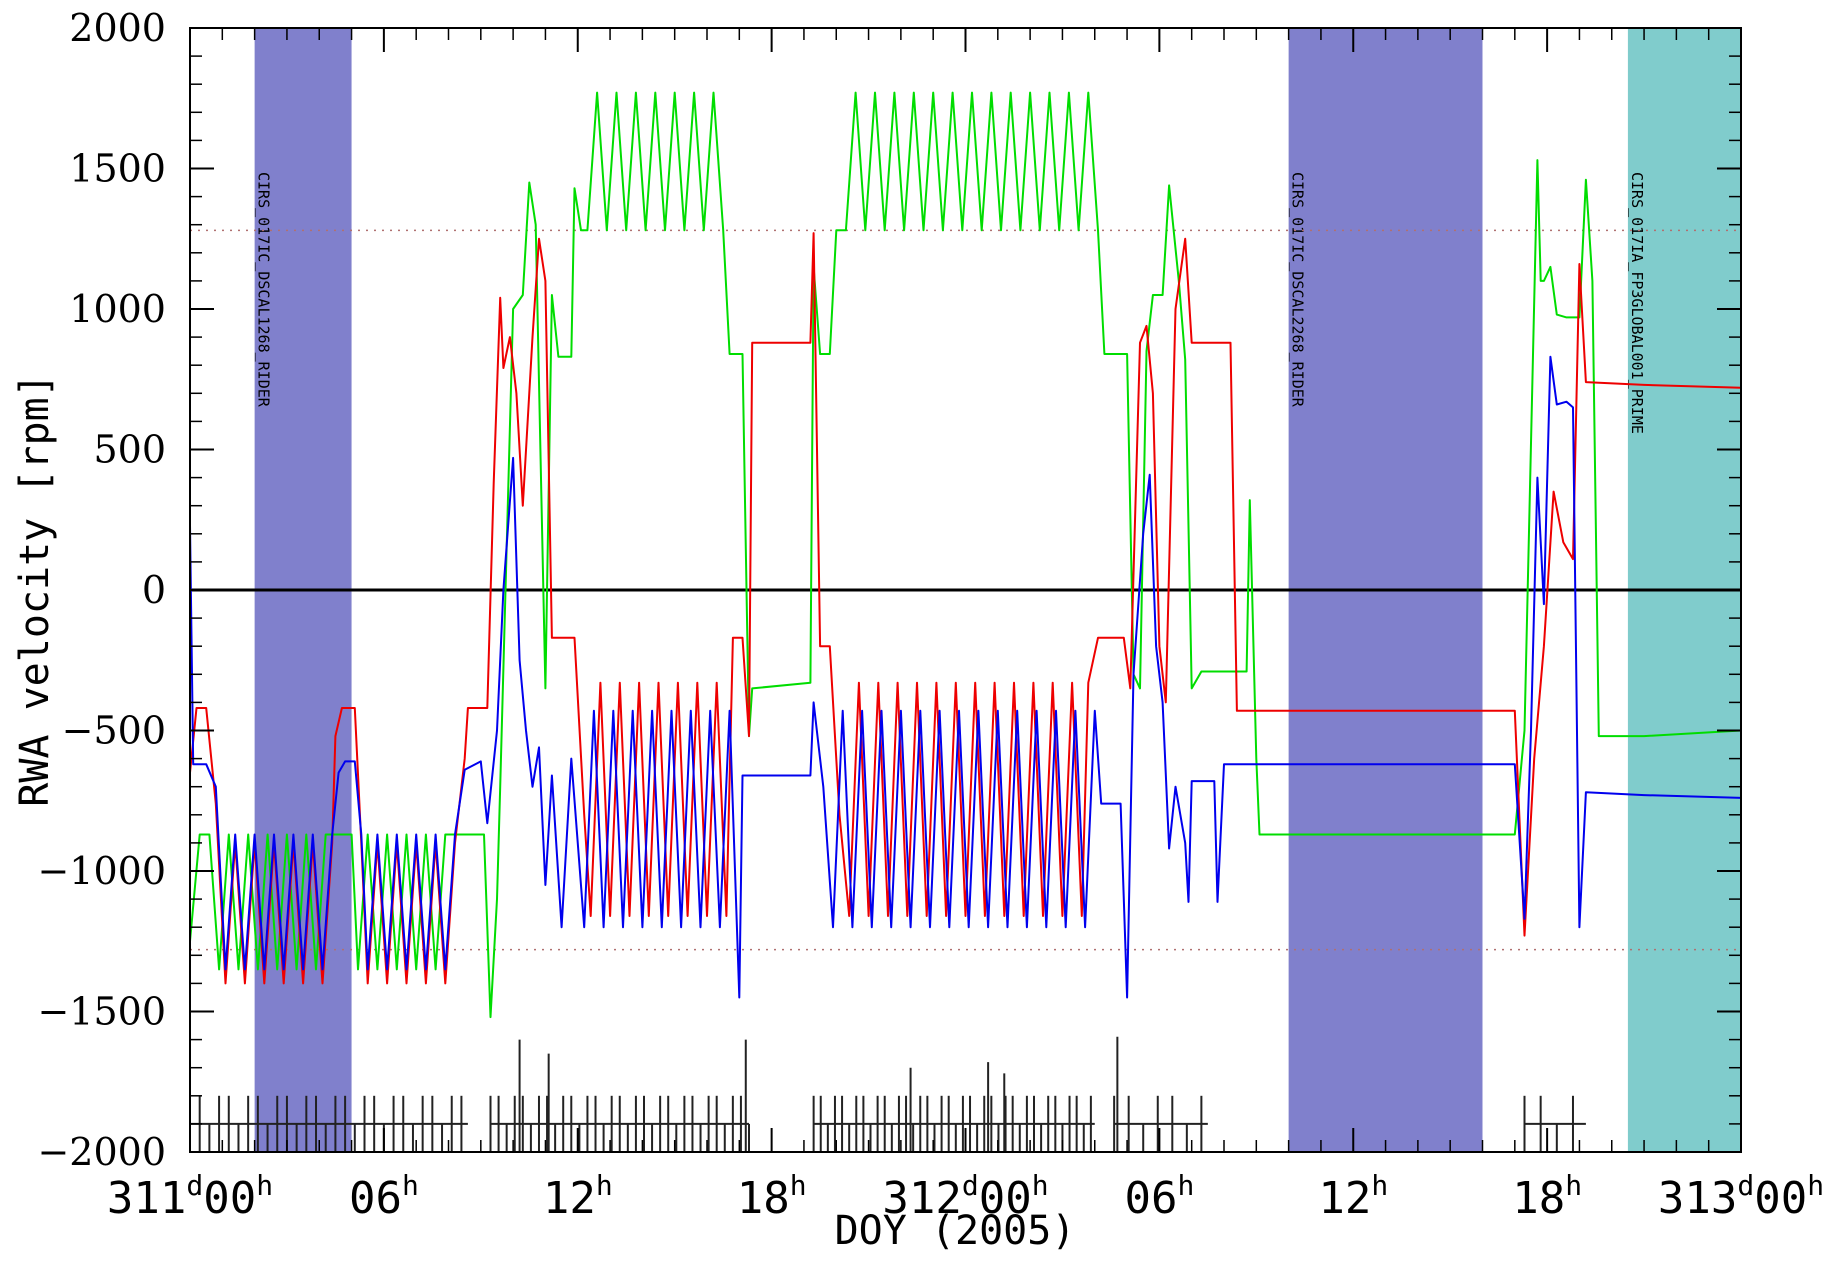 The height and width of the screenshot is (1286, 1832). Describe the element at coordinates (190, 1196) in the screenshot. I see `x-tick-label: 311d00h` at that location.